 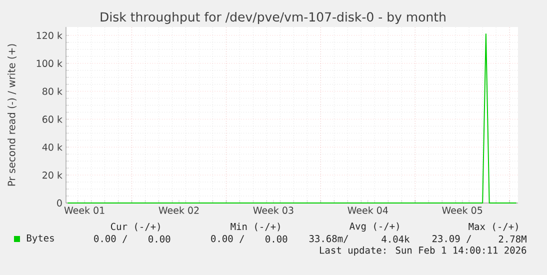 I want to click on x-tick-label: Week 05, so click(x=462, y=210).